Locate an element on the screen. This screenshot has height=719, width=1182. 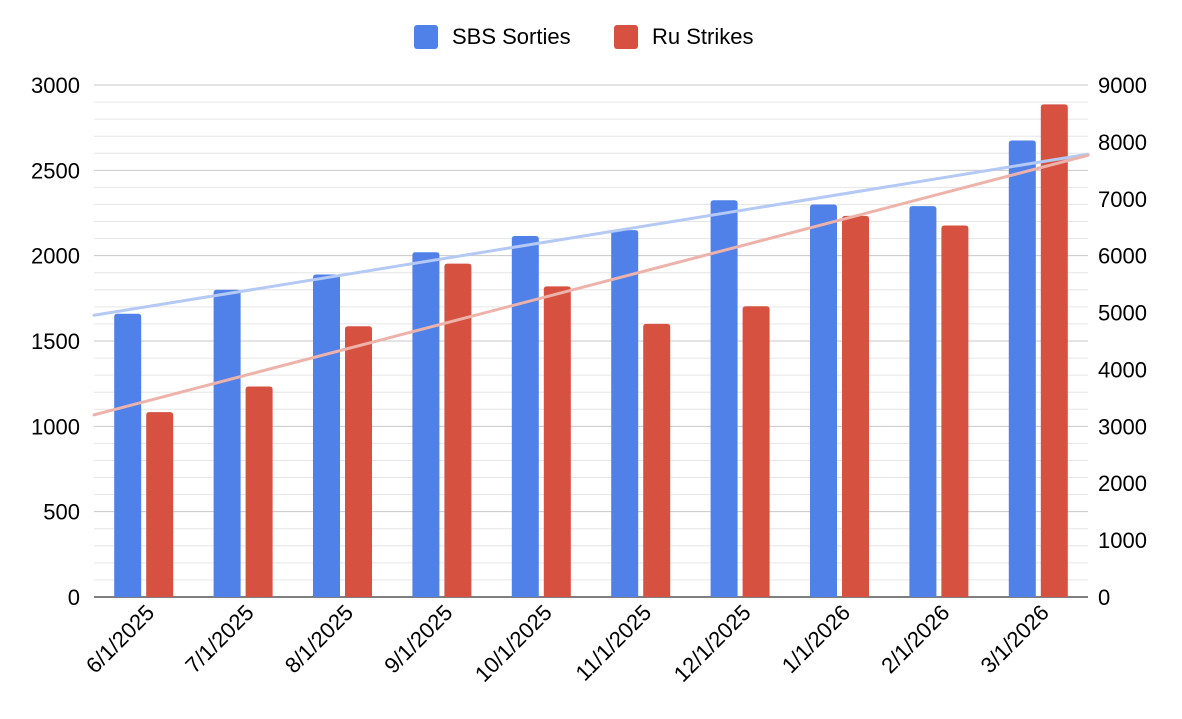
left-axis-tick-label: 2000 is located at coordinates (55, 256).